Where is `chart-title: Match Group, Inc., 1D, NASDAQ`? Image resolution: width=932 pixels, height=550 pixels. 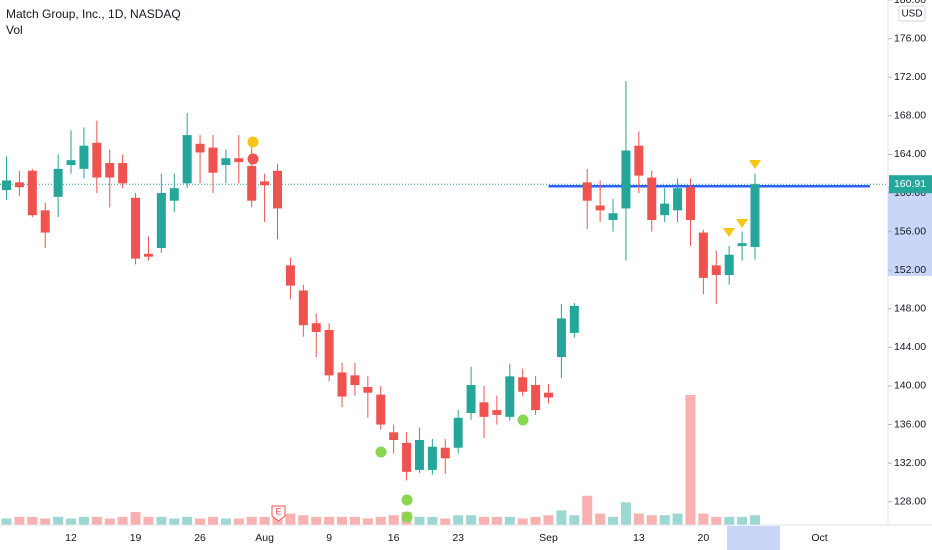 chart-title: Match Group, Inc., 1D, NASDAQ is located at coordinates (93, 14).